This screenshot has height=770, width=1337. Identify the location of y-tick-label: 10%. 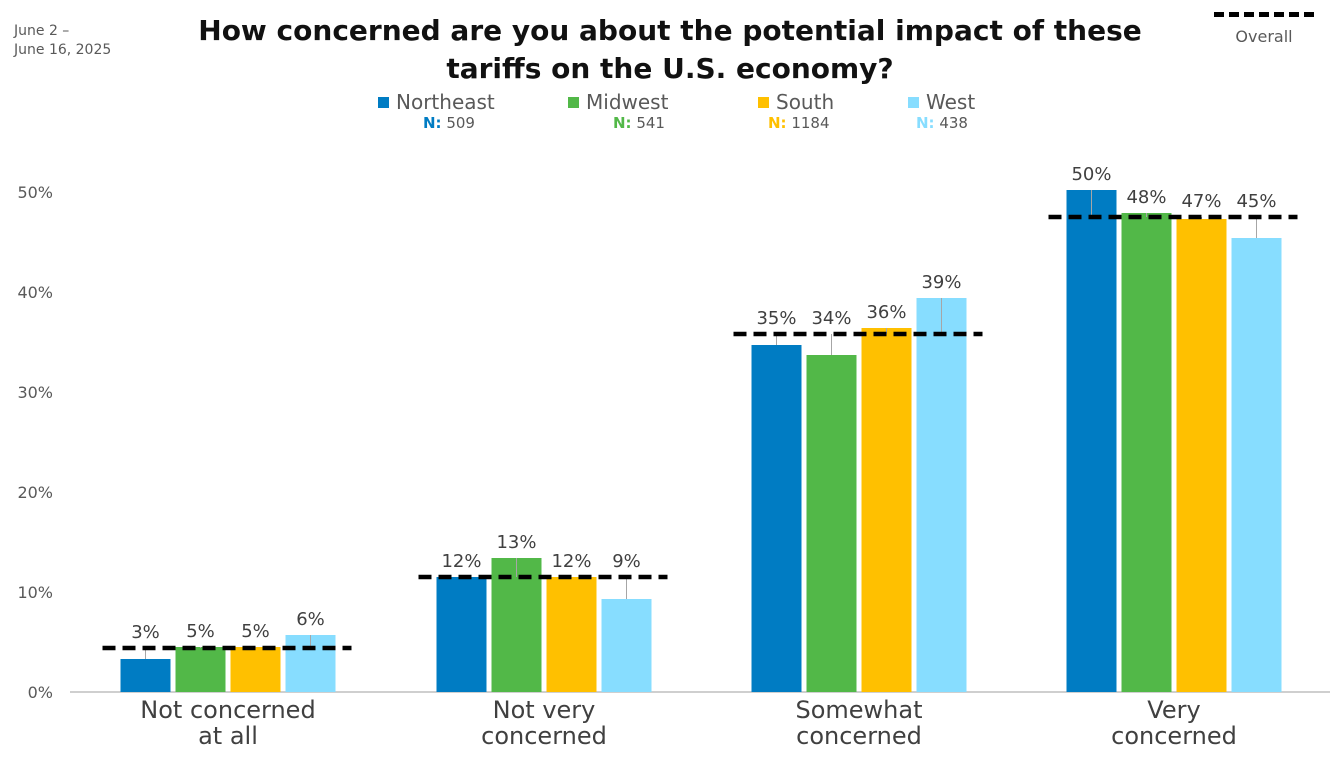
(35, 592).